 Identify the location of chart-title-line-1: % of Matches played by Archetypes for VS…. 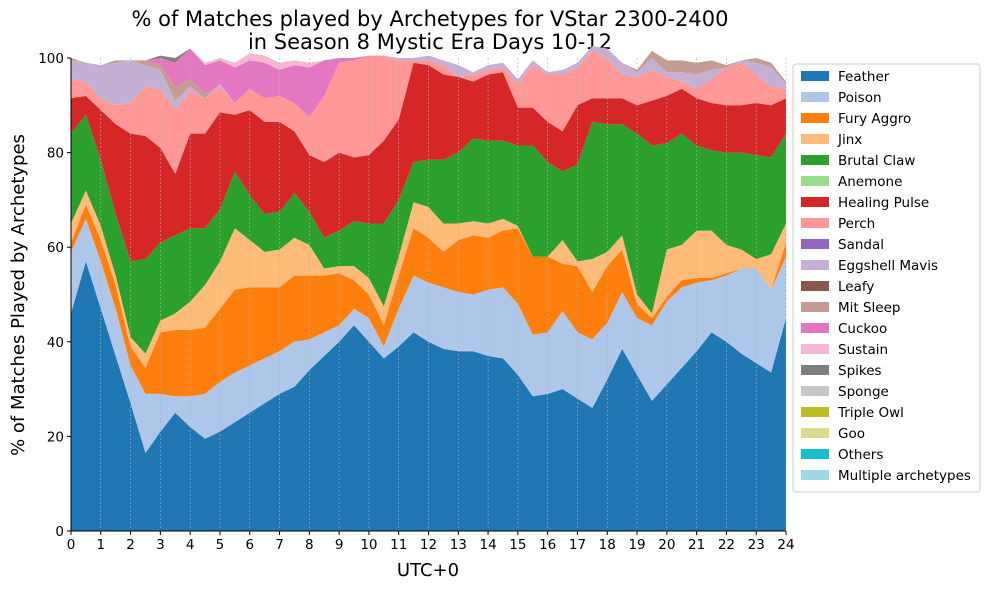
(430, 19).